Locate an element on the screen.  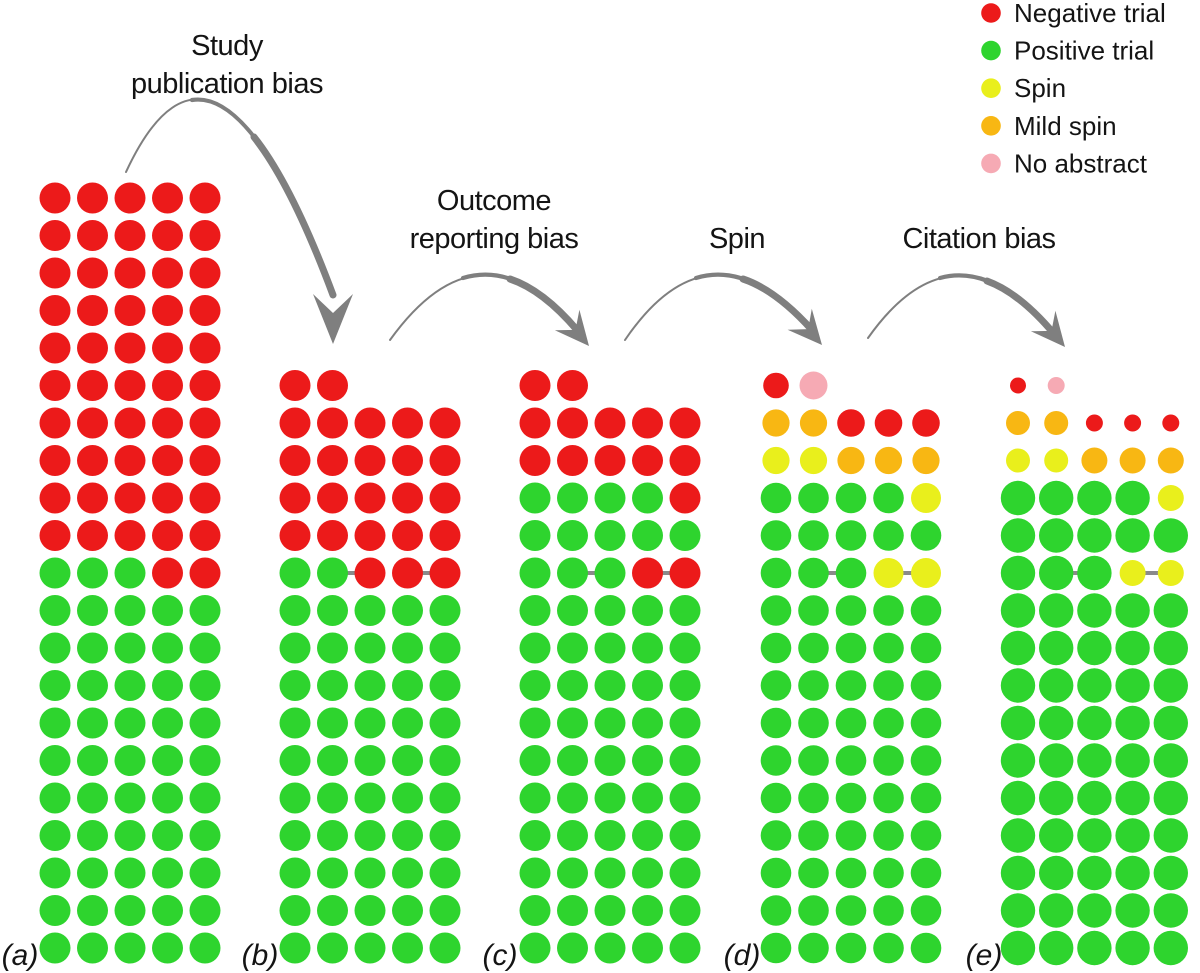
arrow-label-citation-bias: Citation bias is located at coordinates (978, 239).